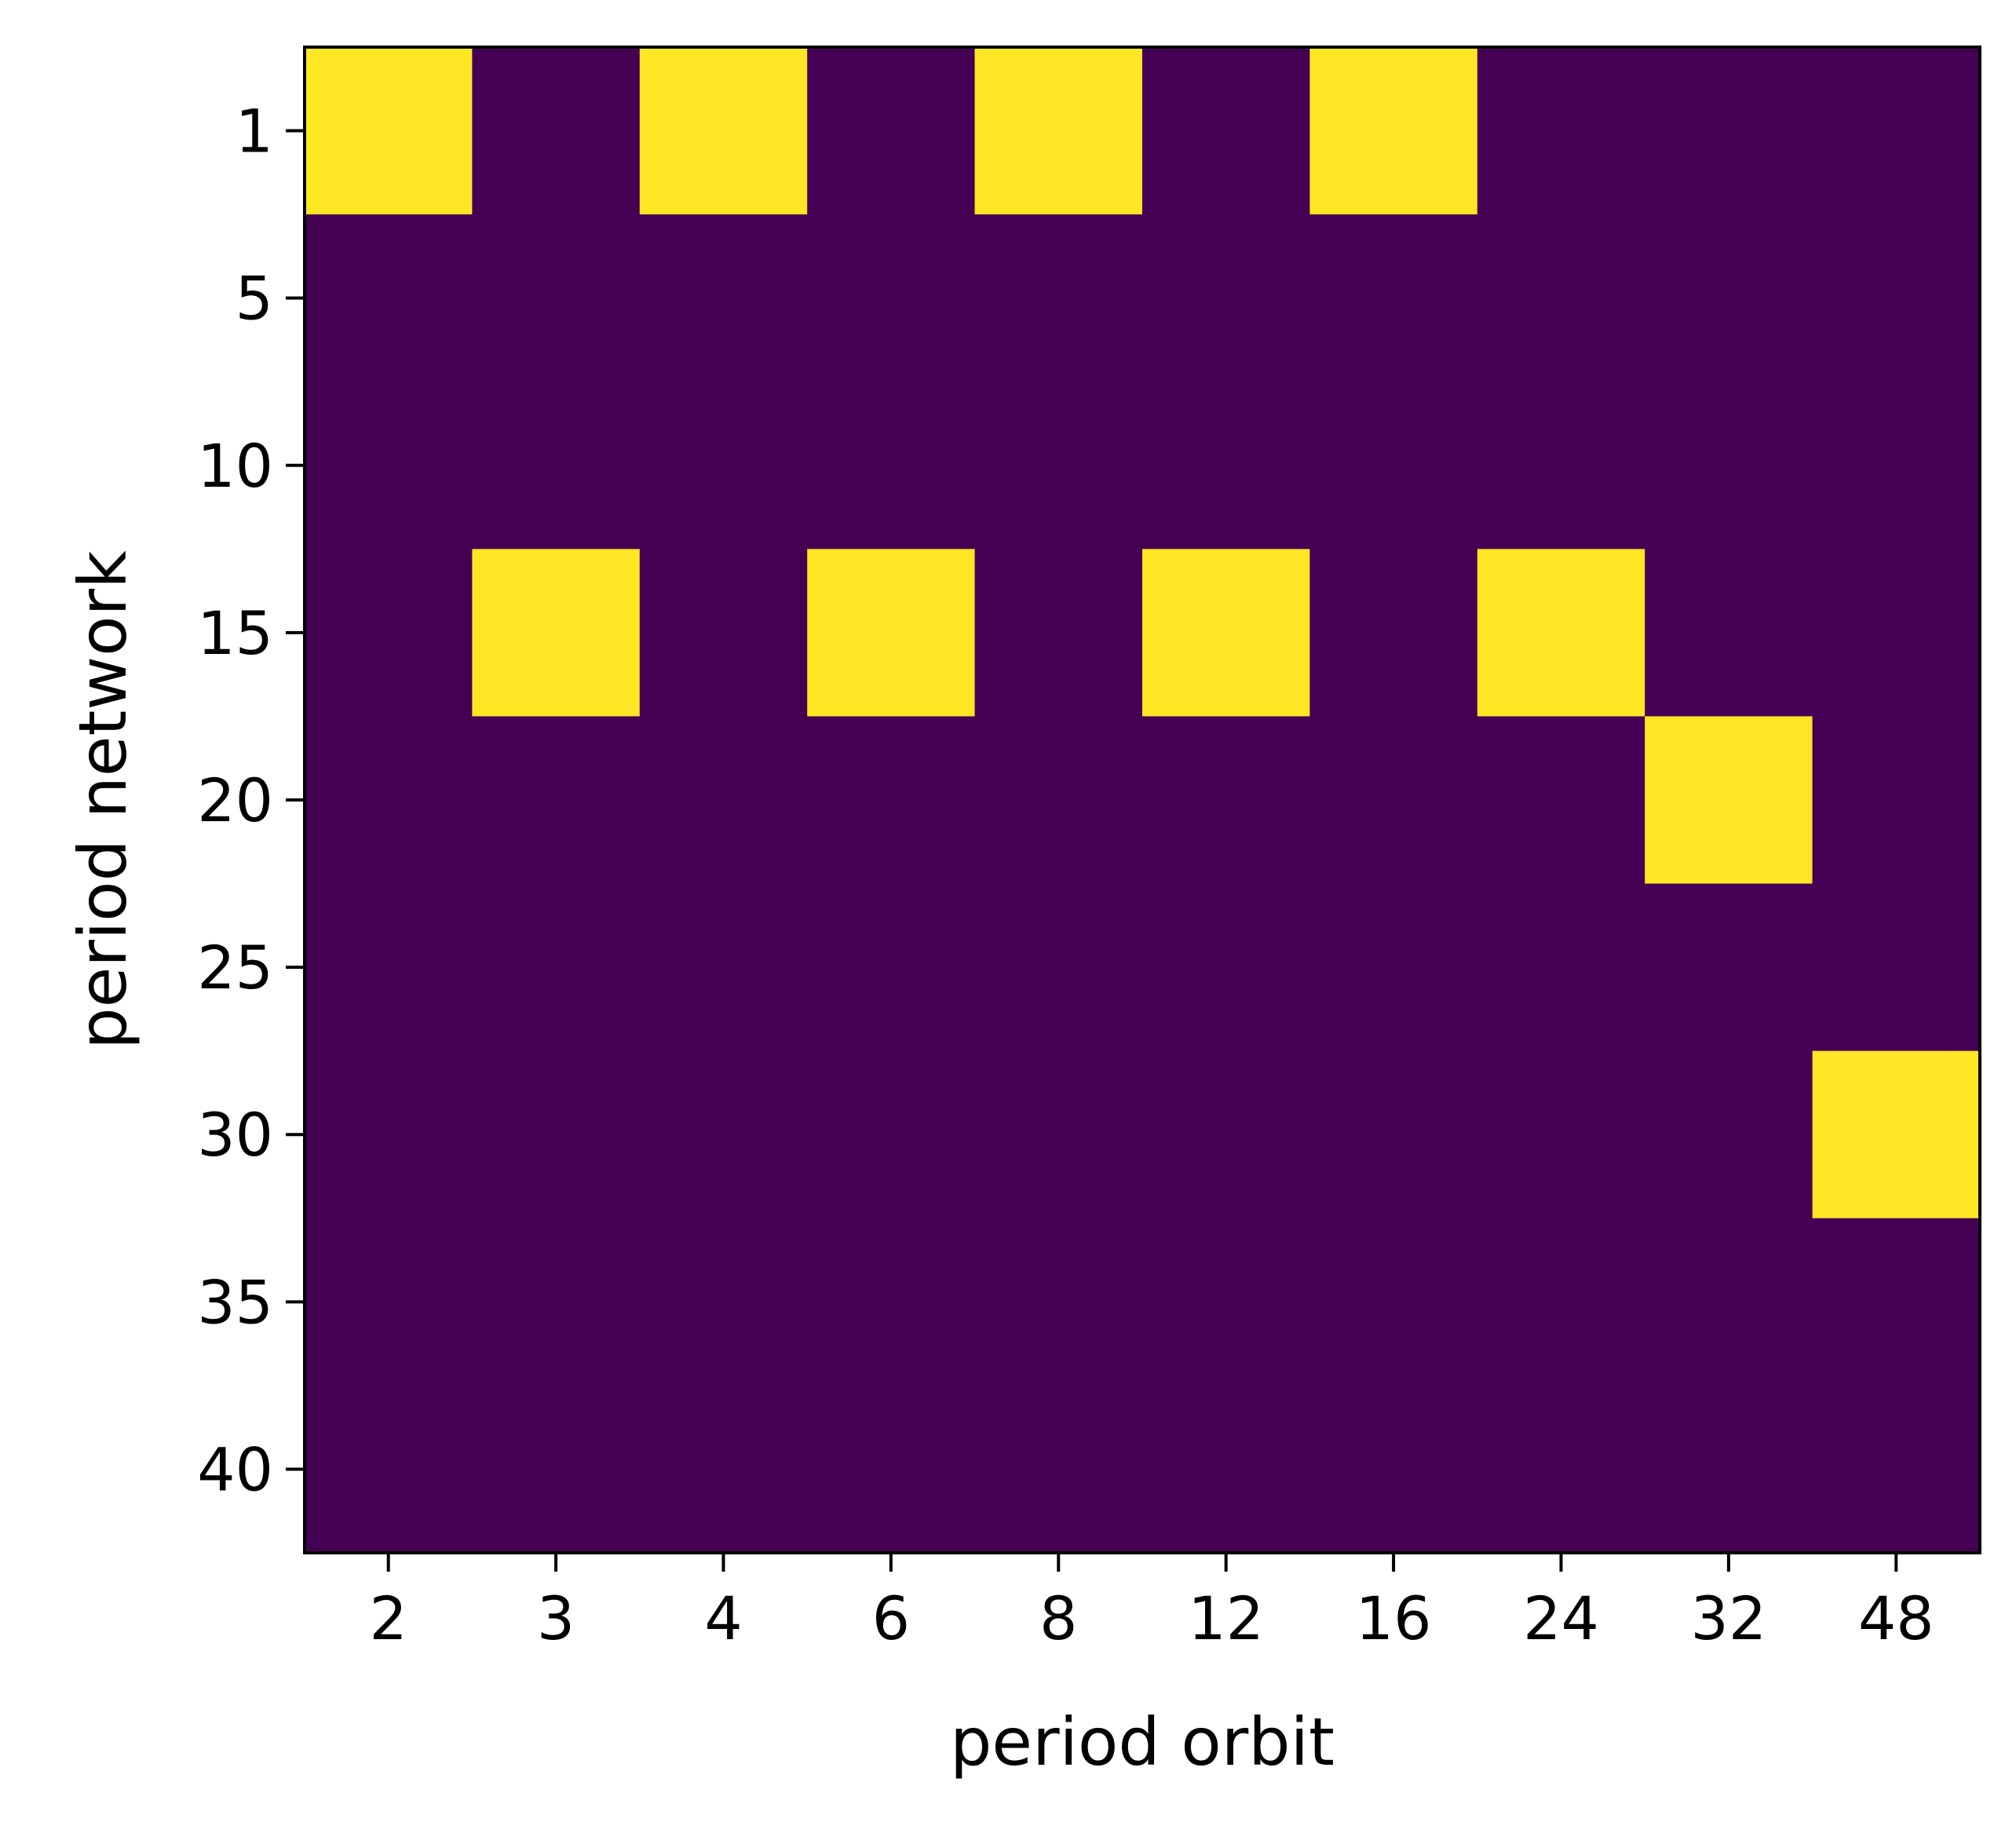  What do you see at coordinates (235, 1469) in the screenshot?
I see `y-tick-label: 40` at bounding box center [235, 1469].